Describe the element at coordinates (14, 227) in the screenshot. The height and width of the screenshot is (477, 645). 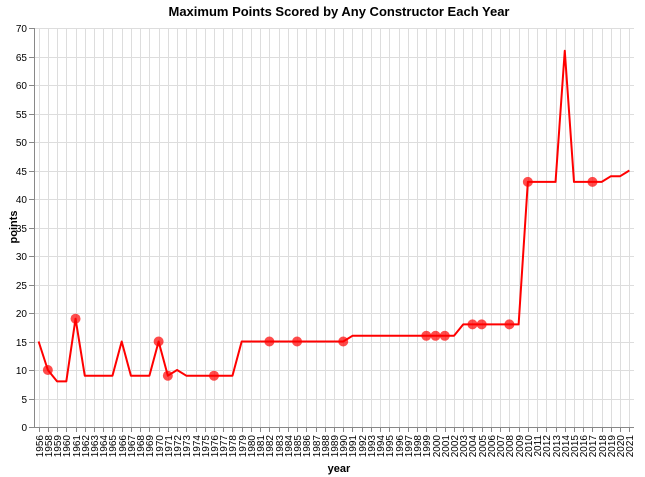
I see `y-axis-title: points` at that location.